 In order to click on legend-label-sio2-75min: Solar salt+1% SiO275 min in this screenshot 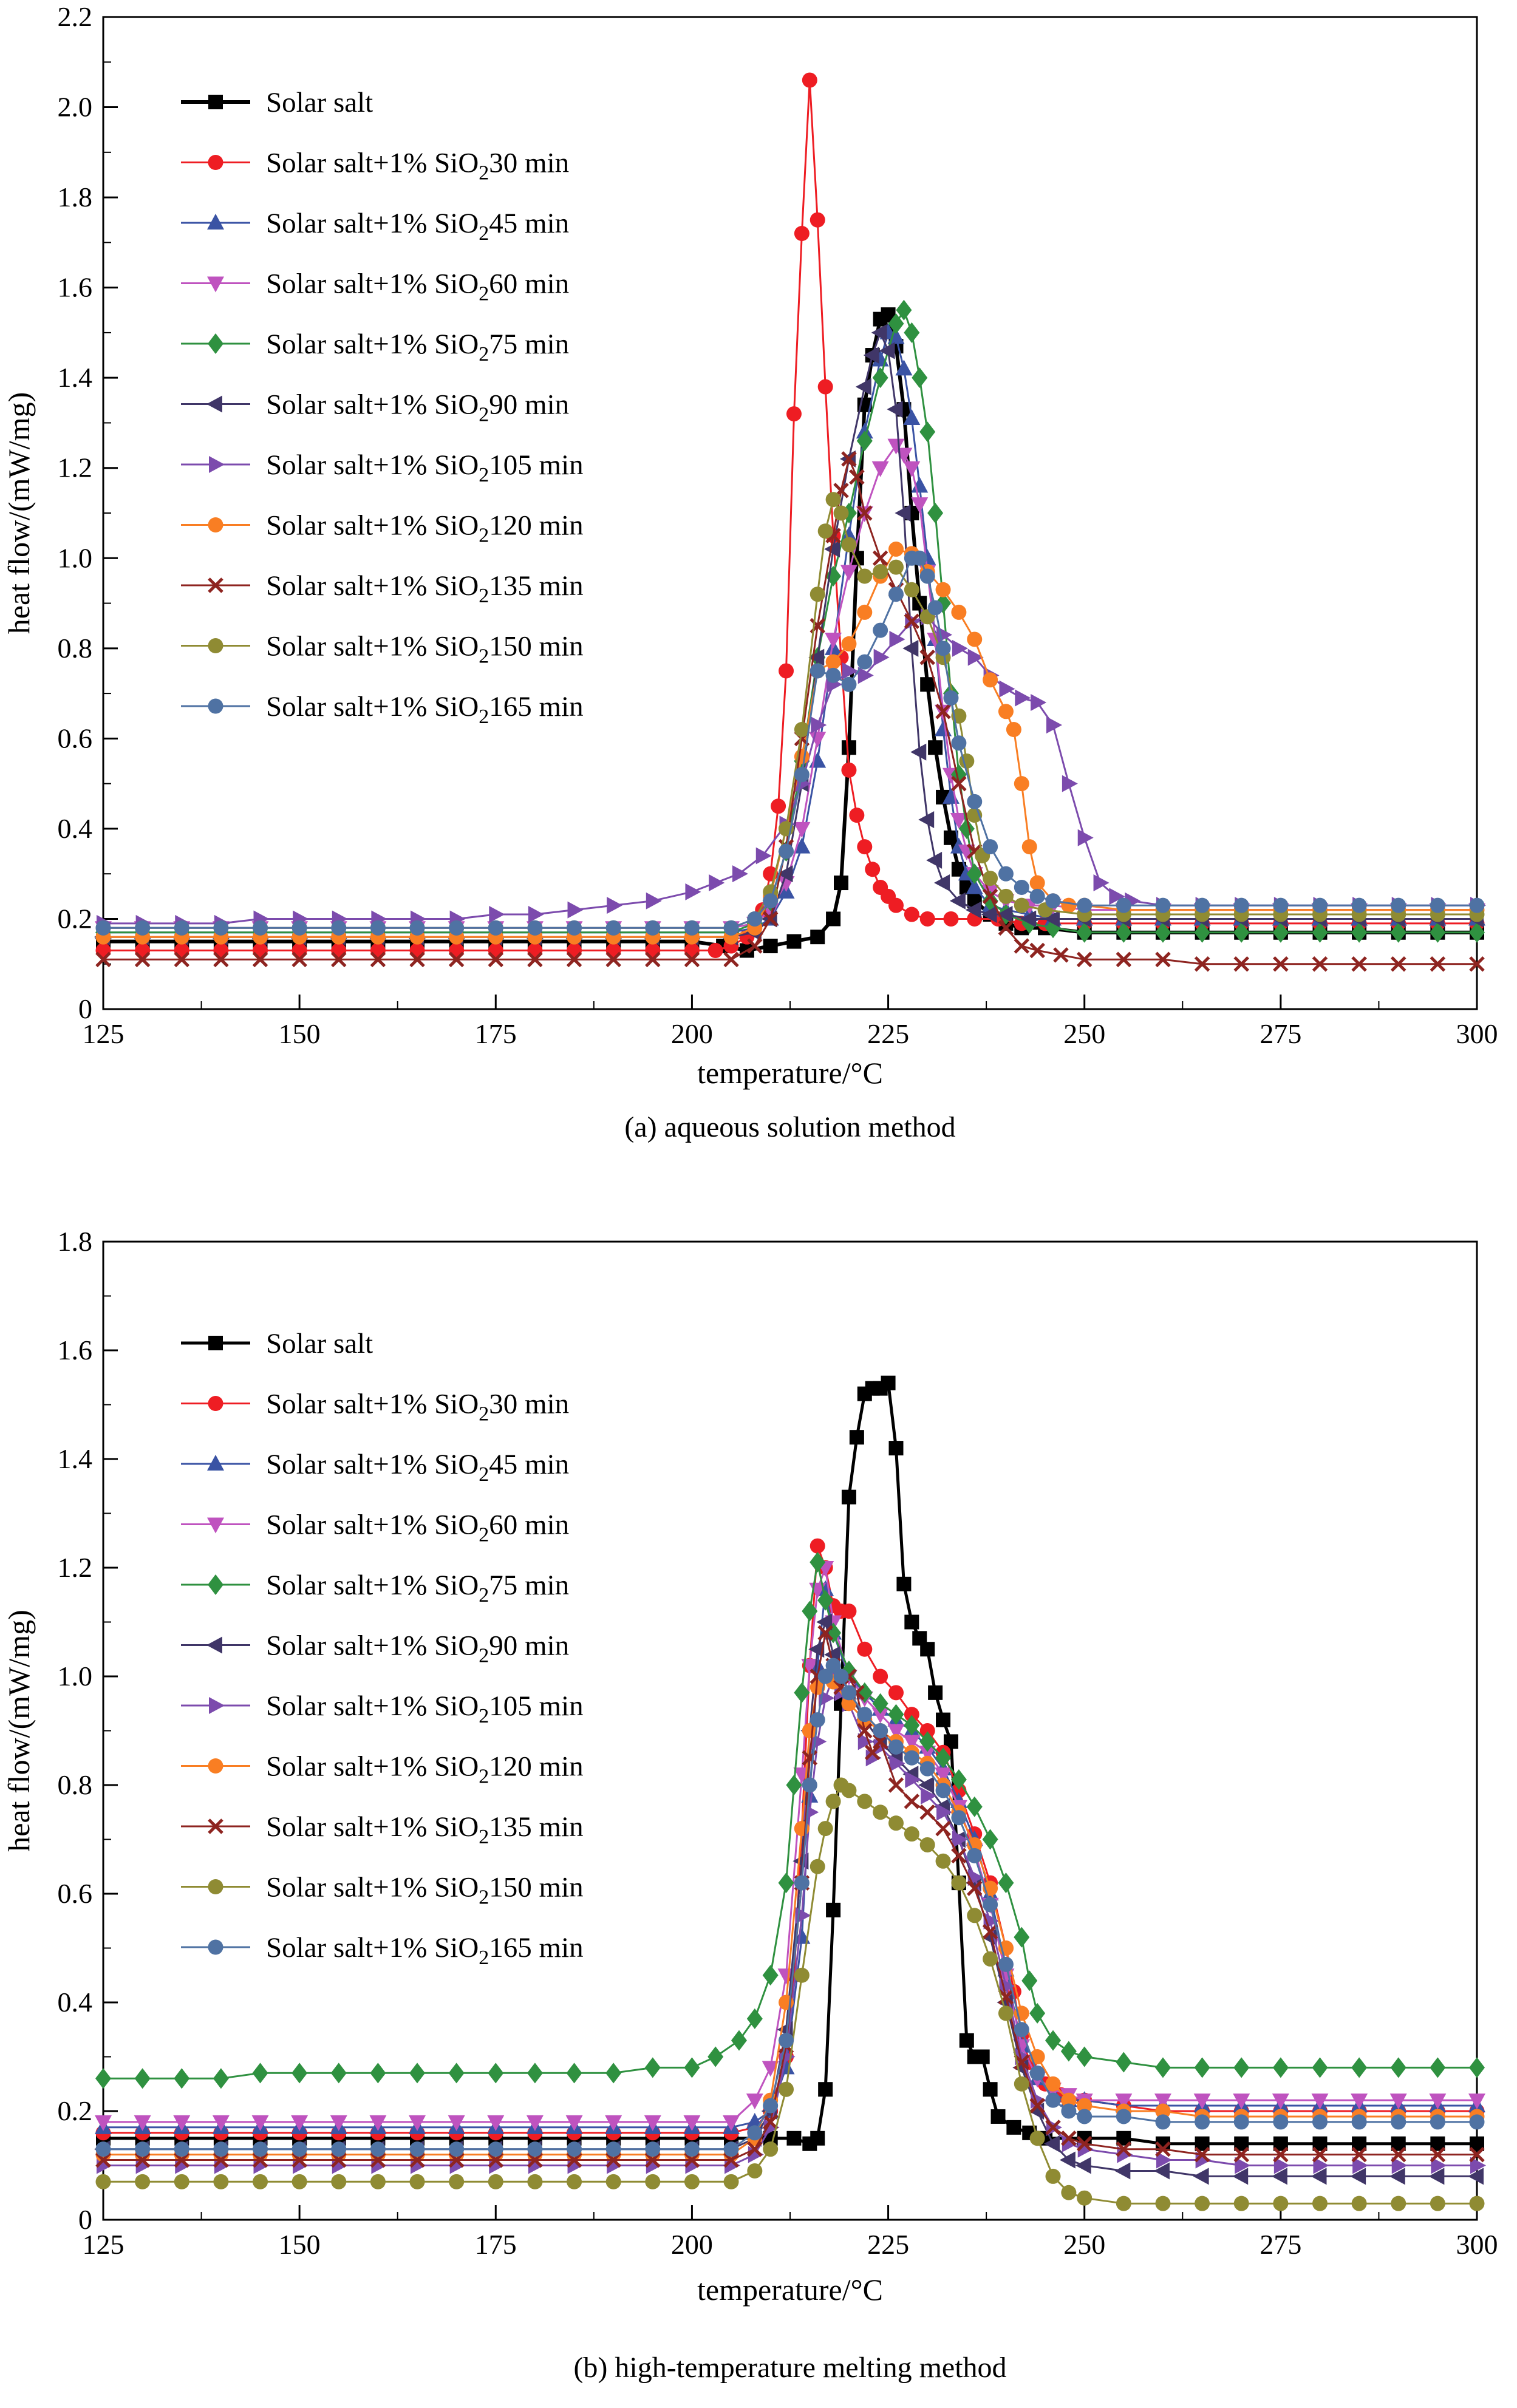, I will do `click(417, 347)`.